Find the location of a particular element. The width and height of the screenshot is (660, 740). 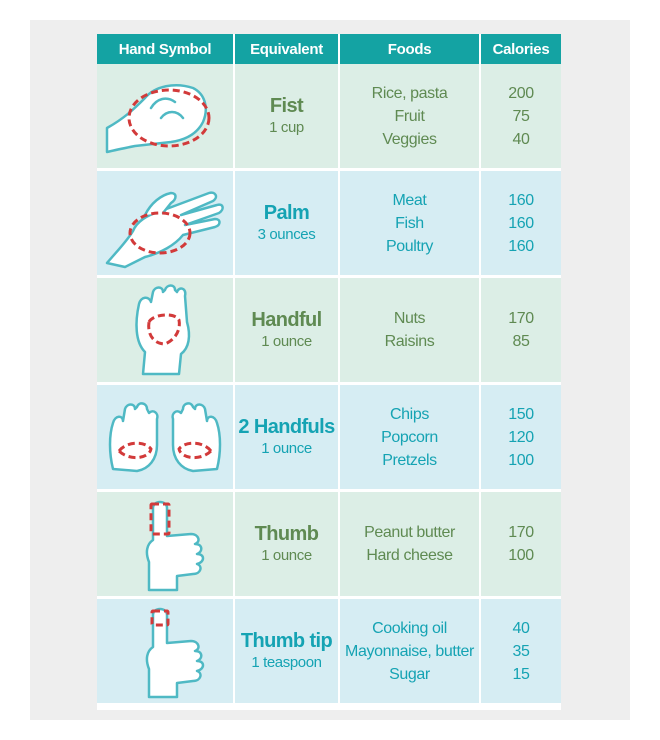

table-row: Handful 1 ounce Nuts Raisins 170 85 is located at coordinates (329, 331).